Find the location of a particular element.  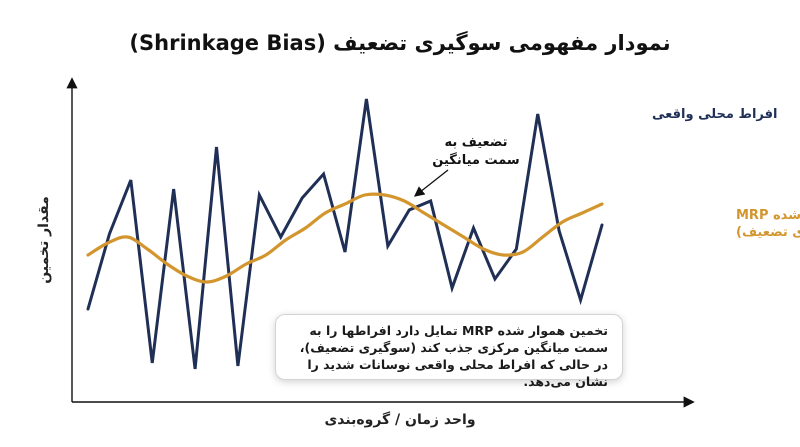

shrink-annotation-arrow is located at coordinates (431, 183).